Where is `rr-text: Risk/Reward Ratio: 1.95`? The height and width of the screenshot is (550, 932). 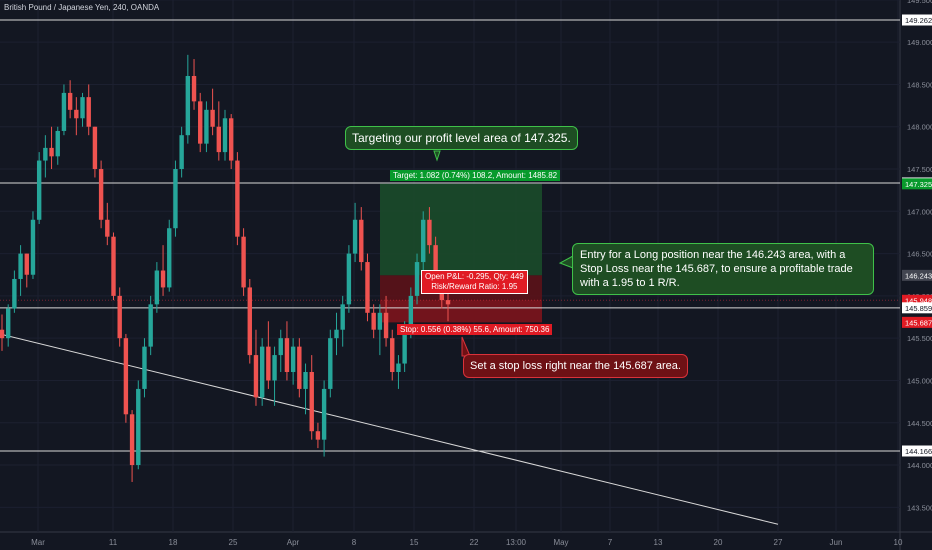
rr-text: Risk/Reward Ratio: 1.95 is located at coordinates (474, 286).